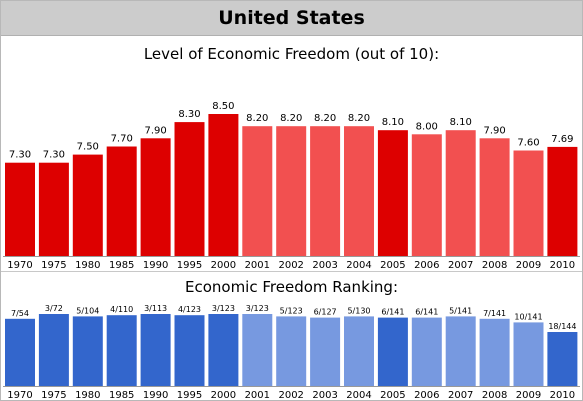  What do you see at coordinates (87, 265) in the screenshot?
I see `freedom-tick-label: 1980` at bounding box center [87, 265].